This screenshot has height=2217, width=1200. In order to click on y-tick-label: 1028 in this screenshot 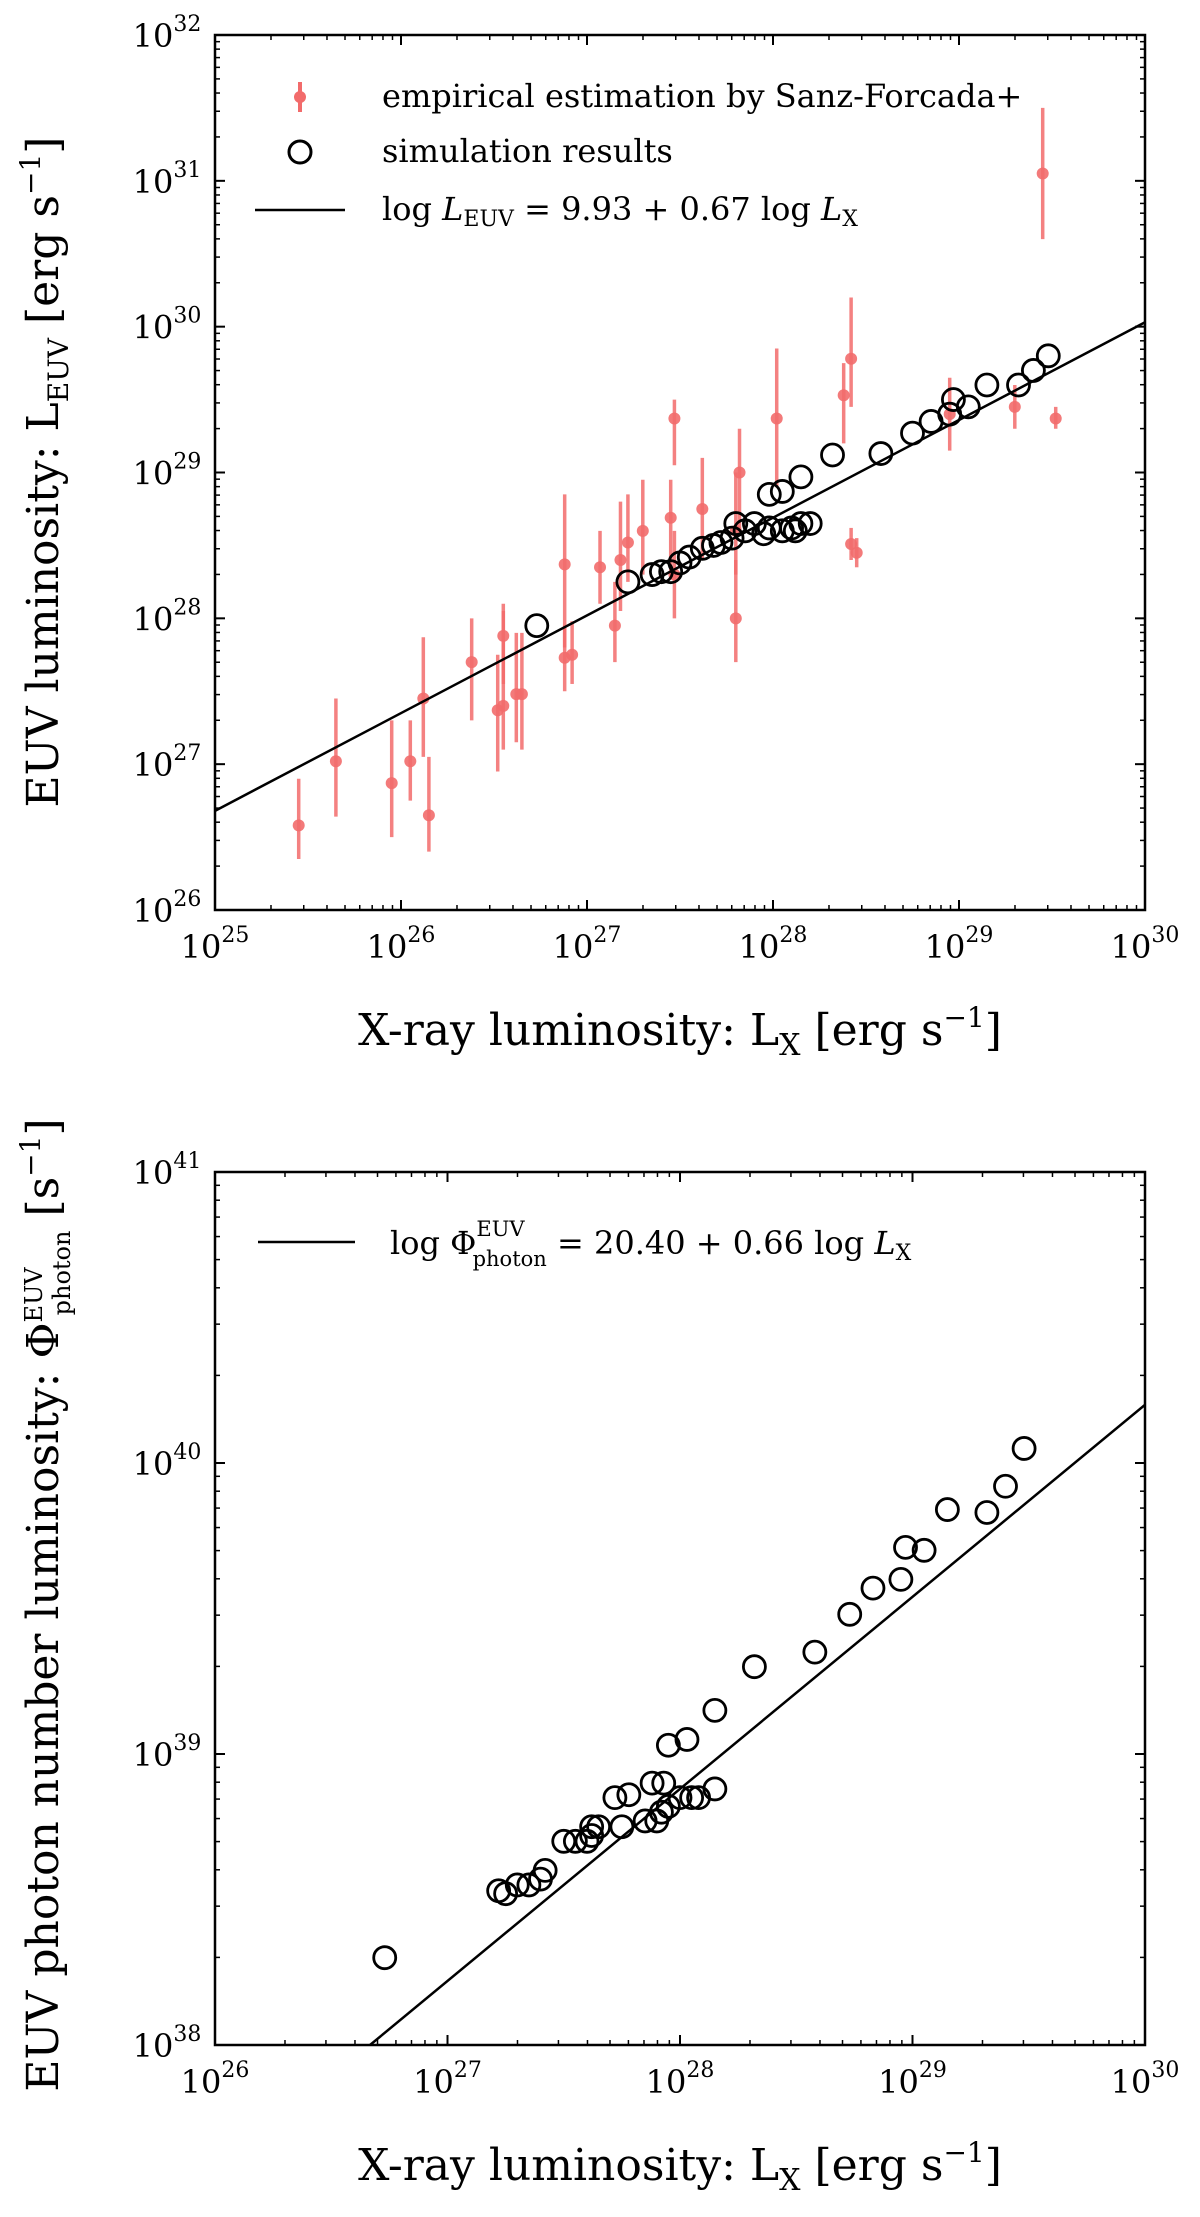, I will do `click(167, 616)`.